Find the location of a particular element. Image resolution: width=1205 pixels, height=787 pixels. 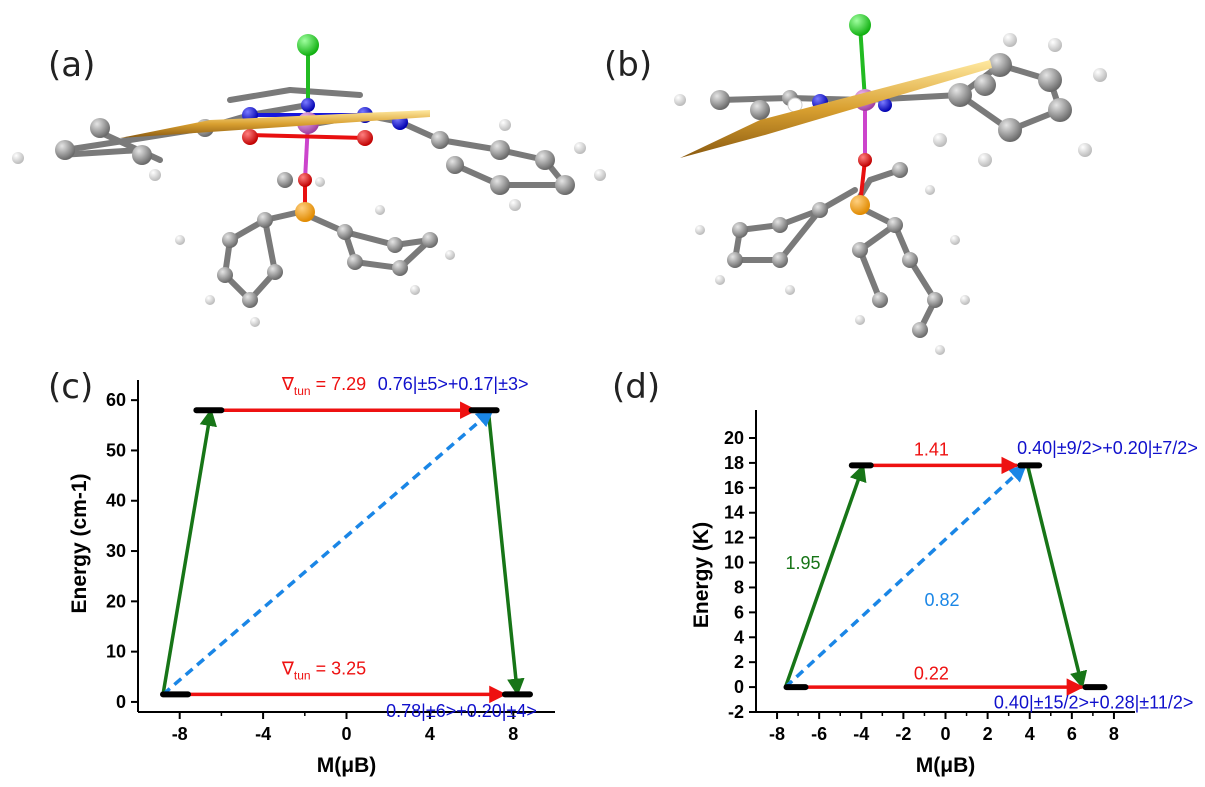

c-y-tick-label: 10 is located at coordinates (116, 652).